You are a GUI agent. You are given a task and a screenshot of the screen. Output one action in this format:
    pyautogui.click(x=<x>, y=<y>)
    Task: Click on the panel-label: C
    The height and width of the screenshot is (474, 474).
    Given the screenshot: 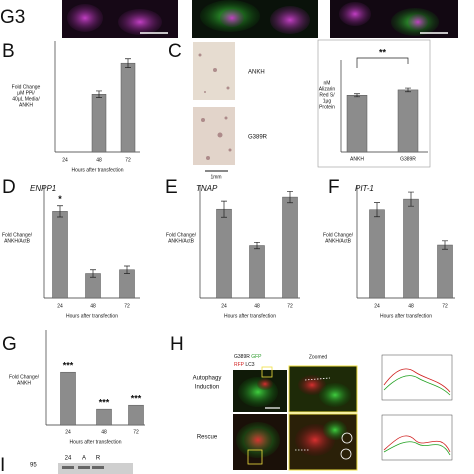 What is the action you would take?
    pyautogui.click(x=175, y=51)
    